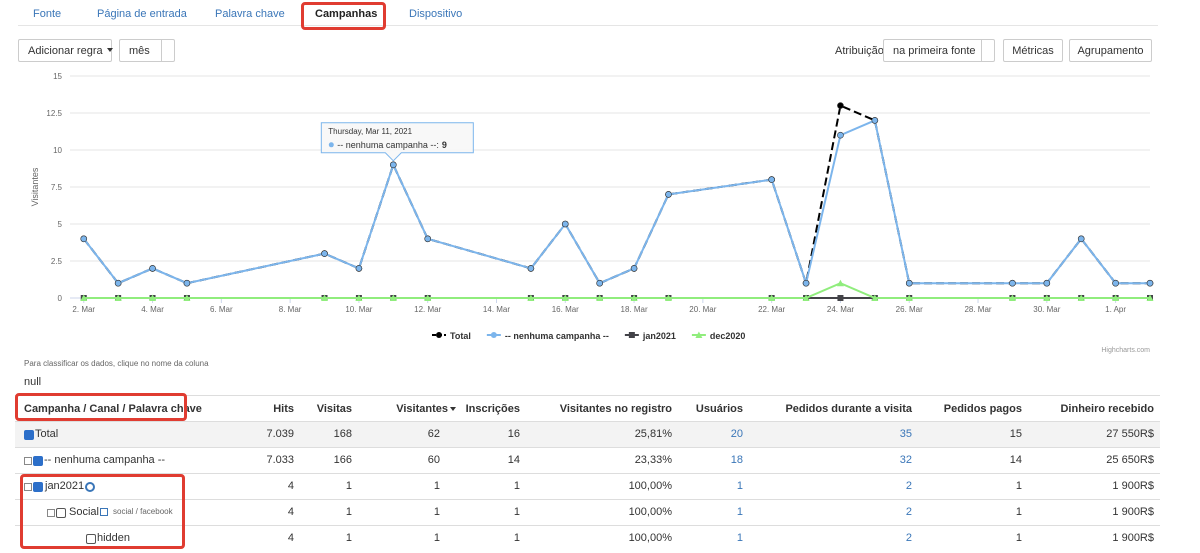 The image size is (1200, 553). I want to click on add-rule-button: Adicionar regra, so click(65, 50).